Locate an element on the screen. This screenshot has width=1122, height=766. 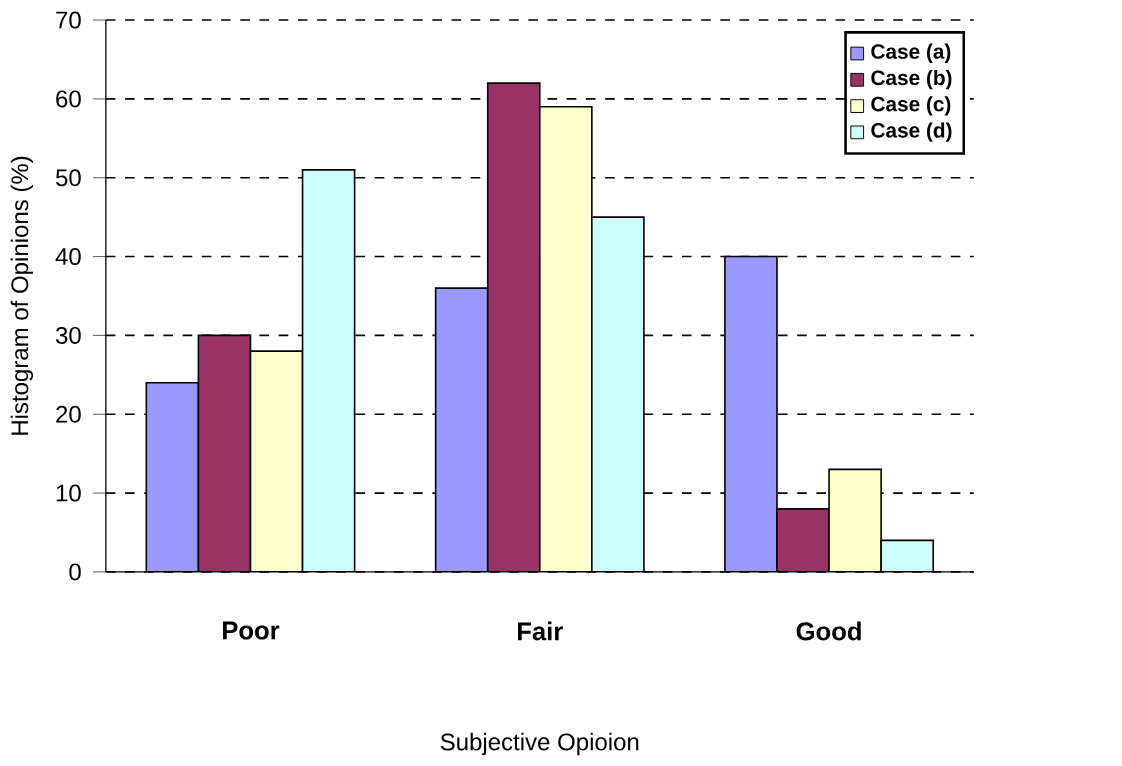
y-tick-label: 20 is located at coordinates (68, 414).